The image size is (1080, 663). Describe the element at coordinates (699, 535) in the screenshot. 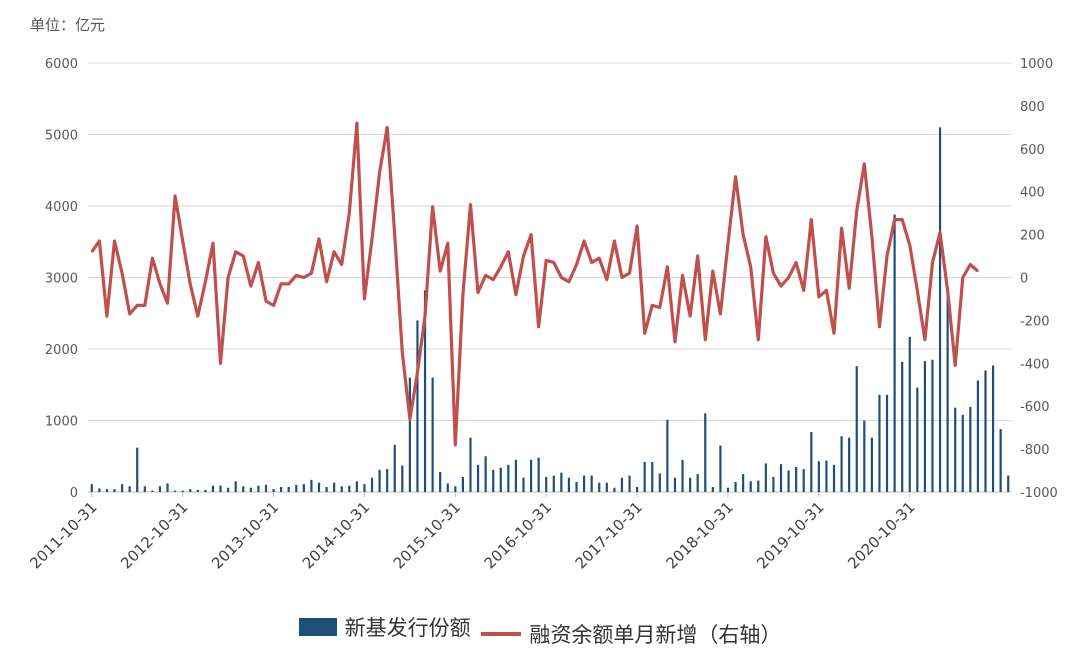

I see `x-tick-label: 2018-10-31` at that location.